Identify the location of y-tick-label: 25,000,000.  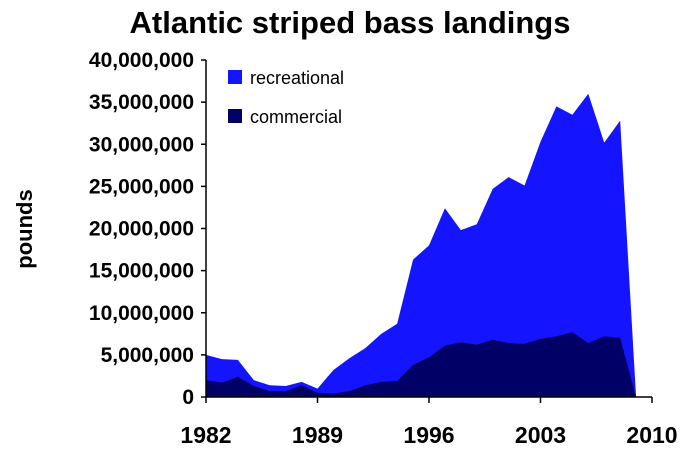
(141, 186).